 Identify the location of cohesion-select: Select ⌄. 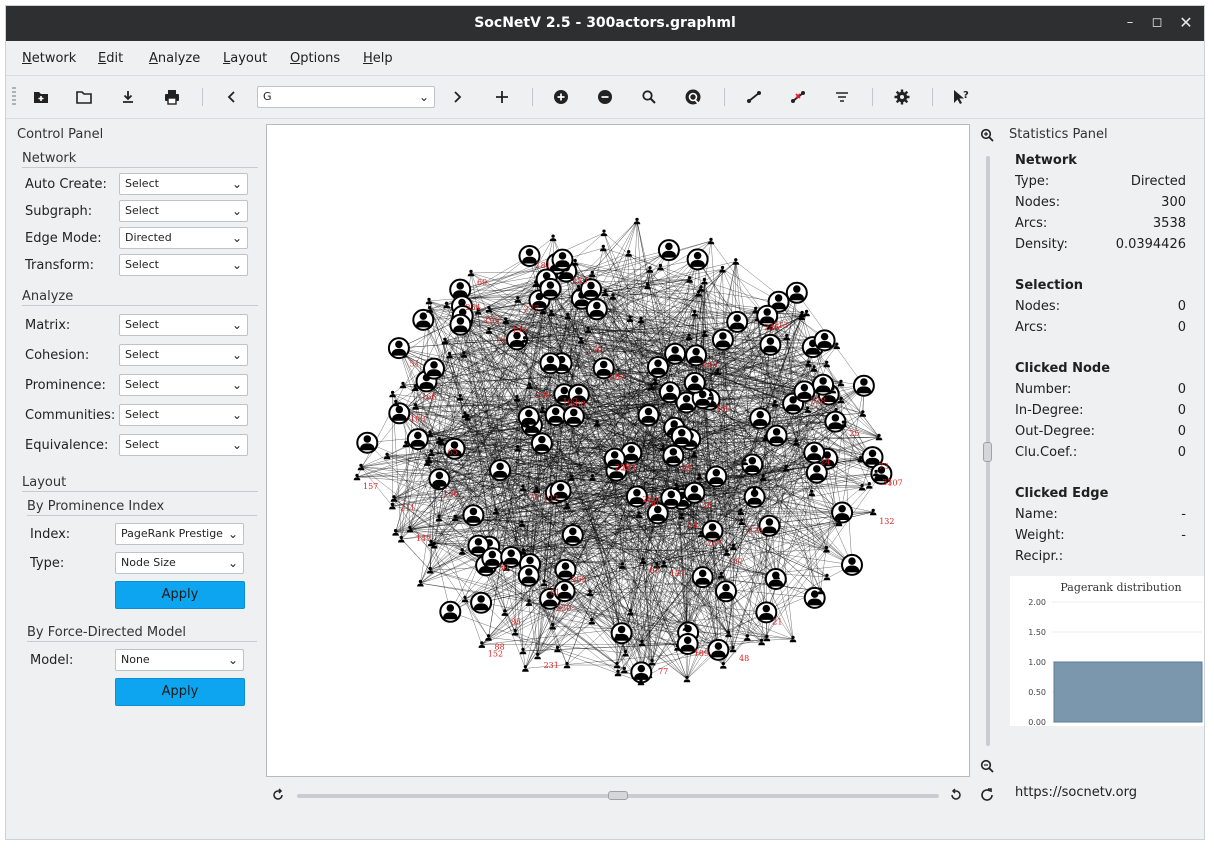
(183, 355).